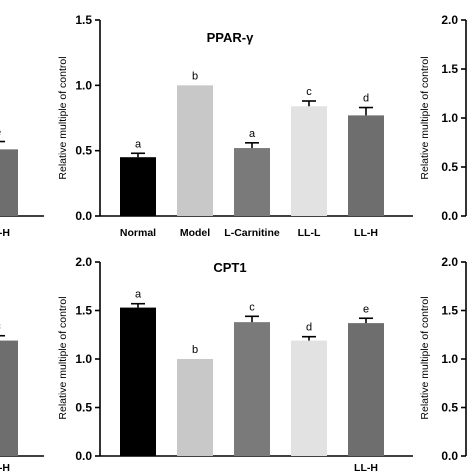 The image size is (474, 474). Describe the element at coordinates (252, 233) in the screenshot. I see `x-tick-label: L-Carnitine` at that location.